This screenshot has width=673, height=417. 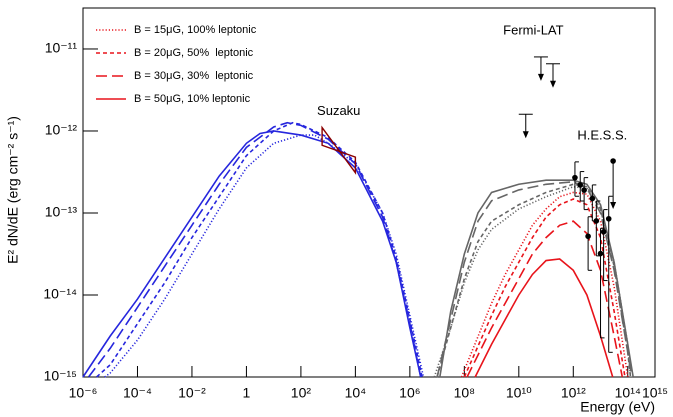 What do you see at coordinates (409, 393) in the screenshot?
I see `x-tick-label: 10⁶` at bounding box center [409, 393].